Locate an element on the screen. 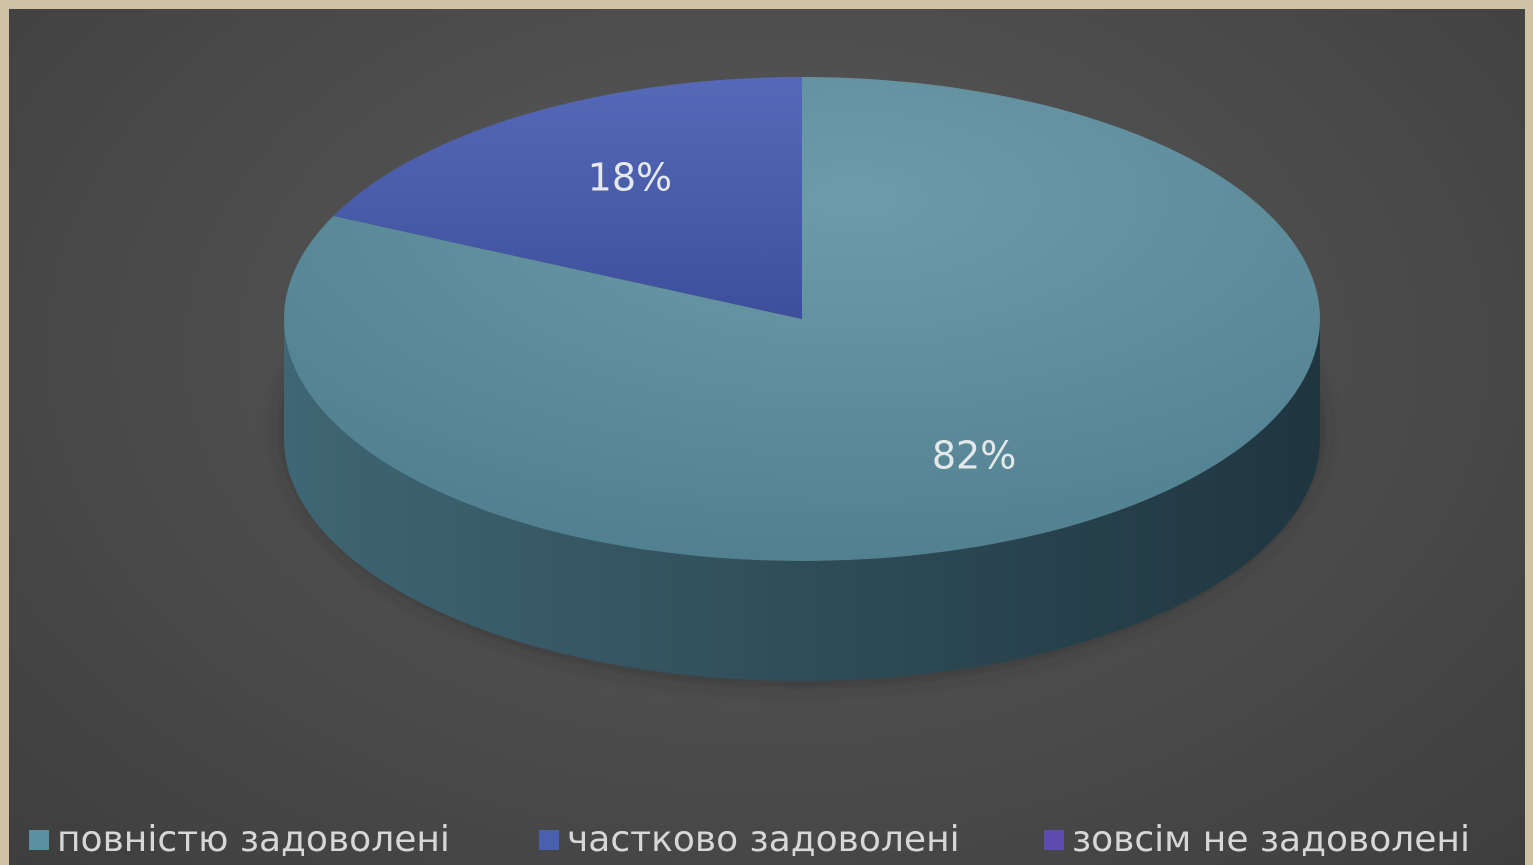 The height and width of the screenshot is (865, 1533). legend-label-2: зовсім не задоволені is located at coordinates (1271, 839).